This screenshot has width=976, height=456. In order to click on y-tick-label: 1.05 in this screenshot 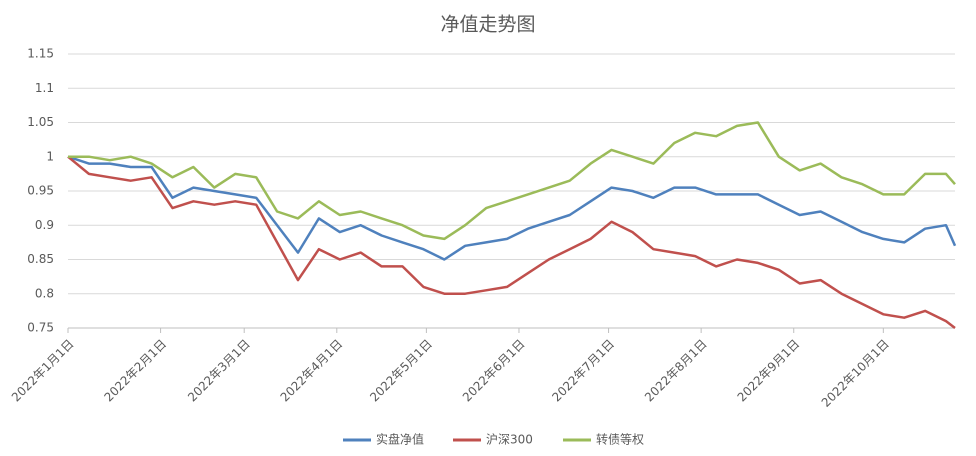, I will do `click(40, 122)`.